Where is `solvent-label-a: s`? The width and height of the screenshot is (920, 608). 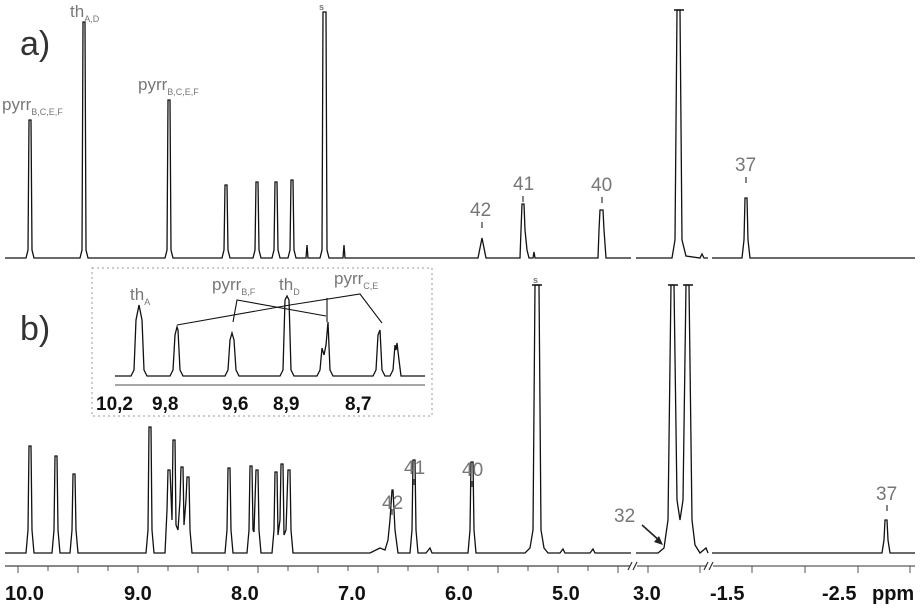 solvent-label-a: s is located at coordinates (321, 7).